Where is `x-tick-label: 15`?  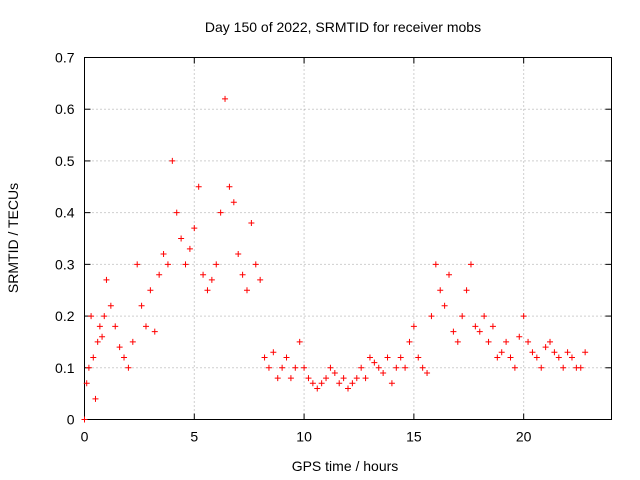 x-tick-label: 15 is located at coordinates (414, 437).